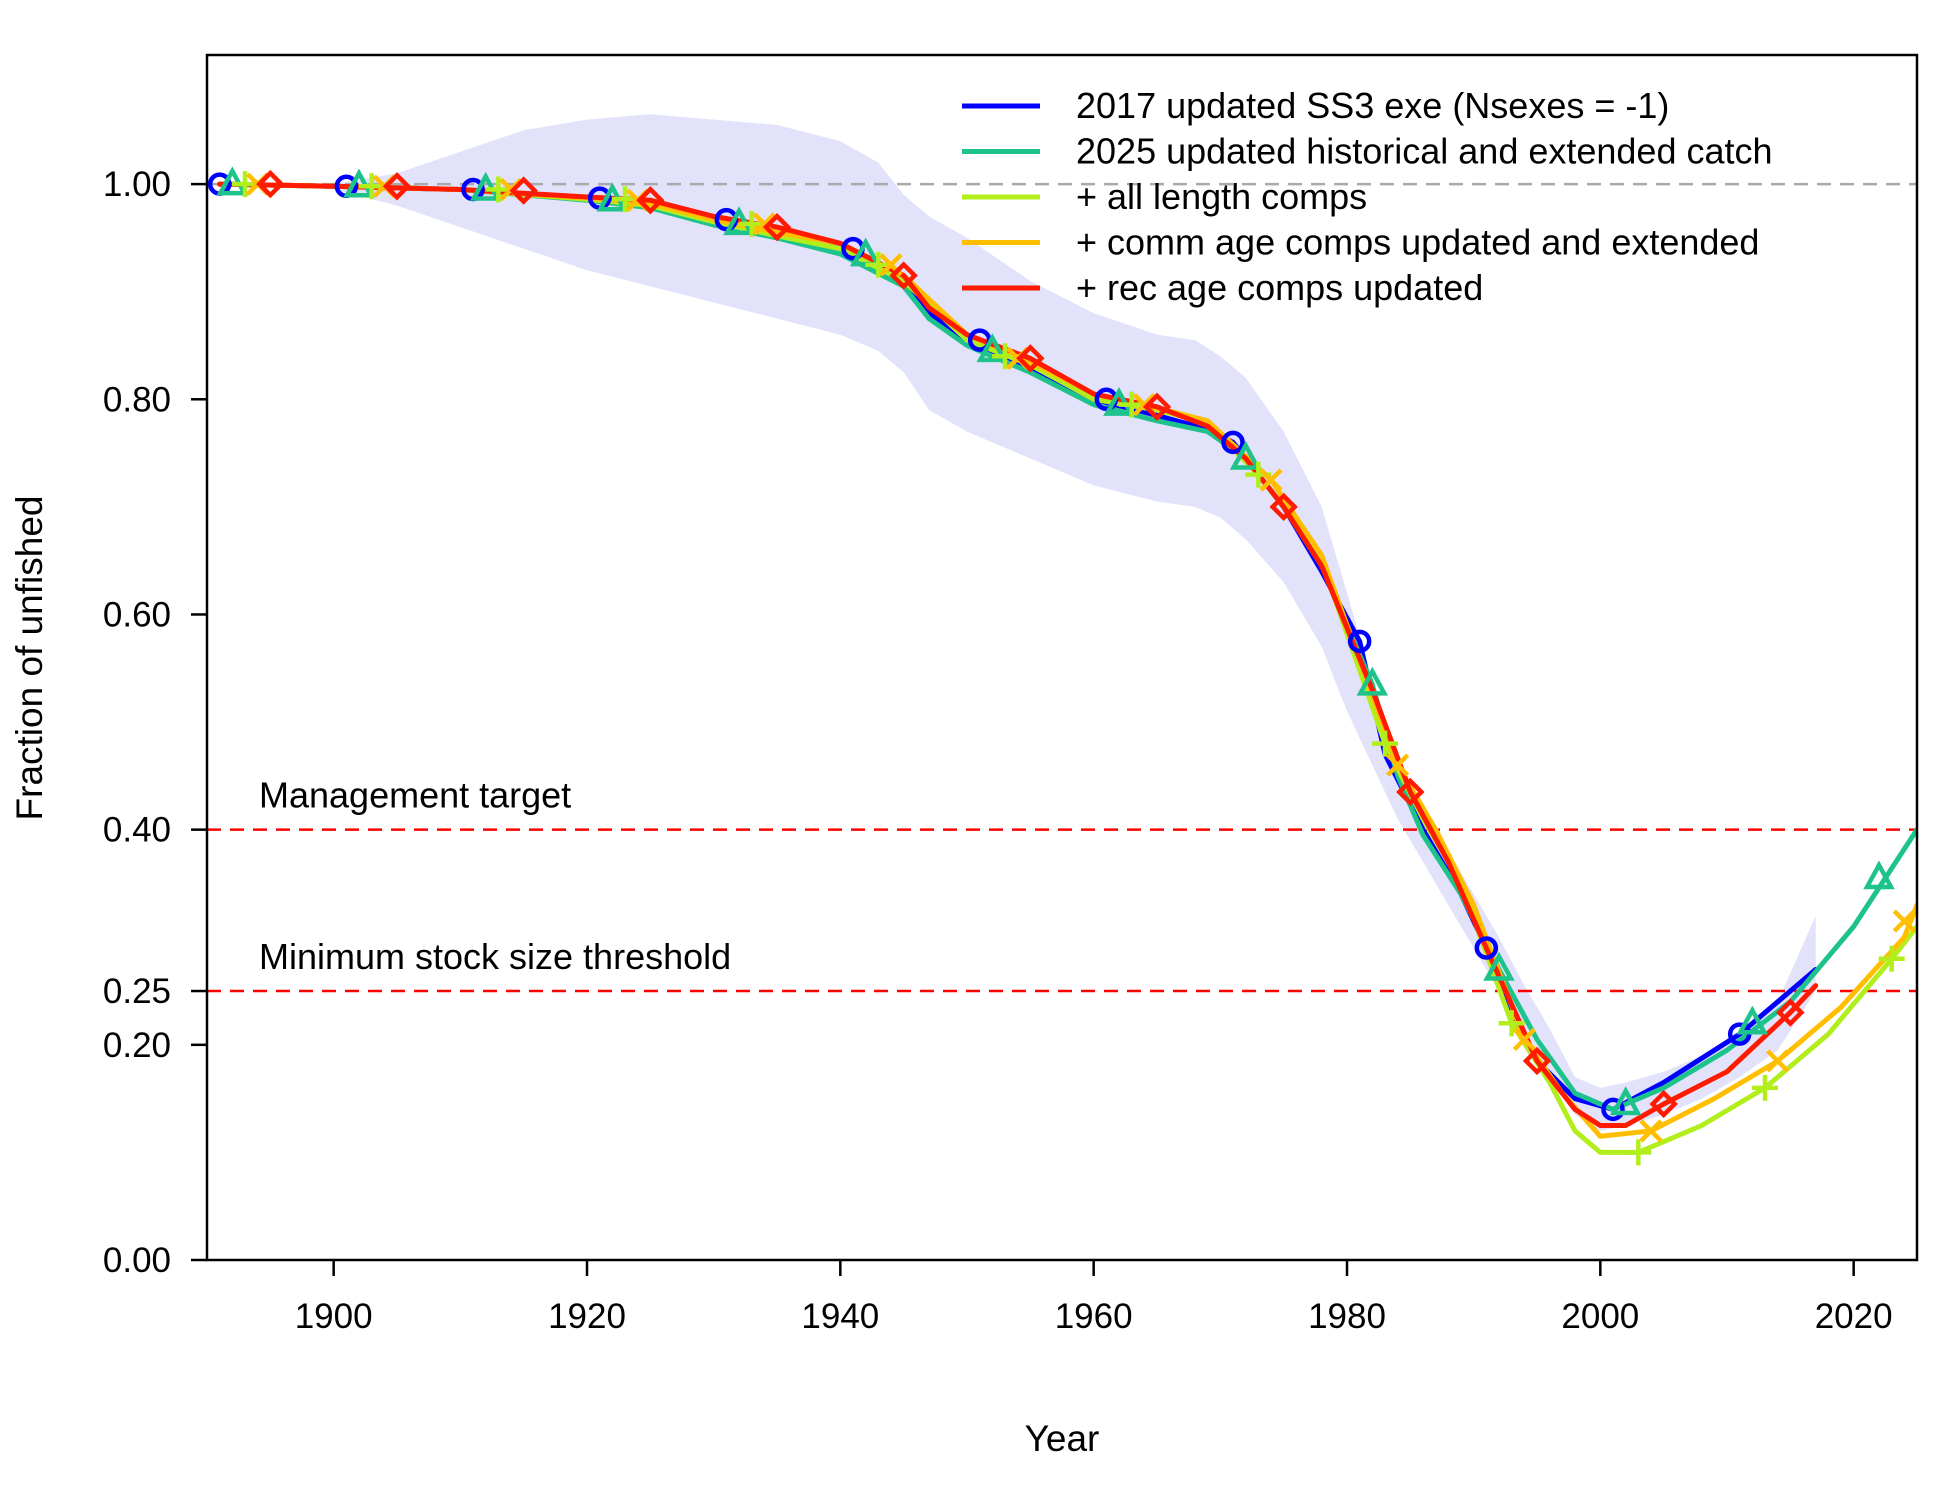  Describe the element at coordinates (1279, 287) in the screenshot. I see `legend-label-4: + rec age comps updated` at that location.